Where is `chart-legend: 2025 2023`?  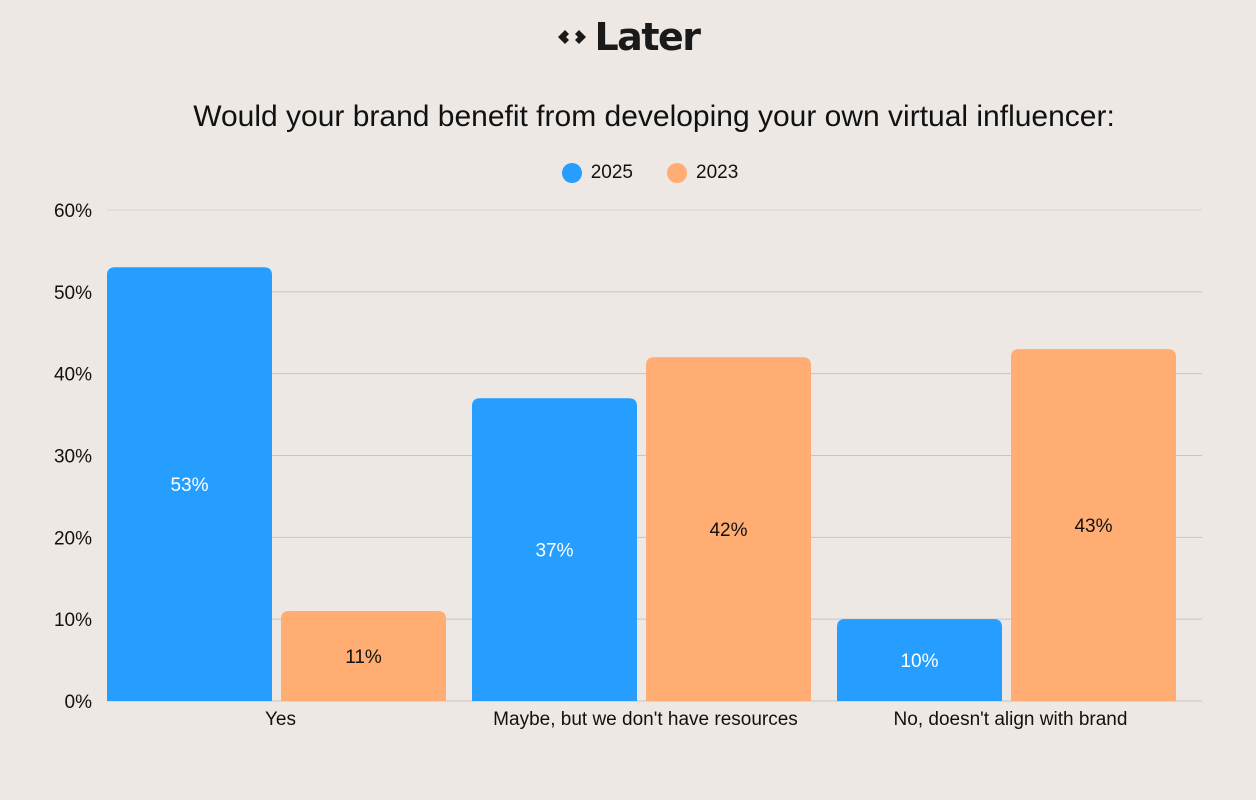
chart-legend: 2025 2023 is located at coordinates (628, 173).